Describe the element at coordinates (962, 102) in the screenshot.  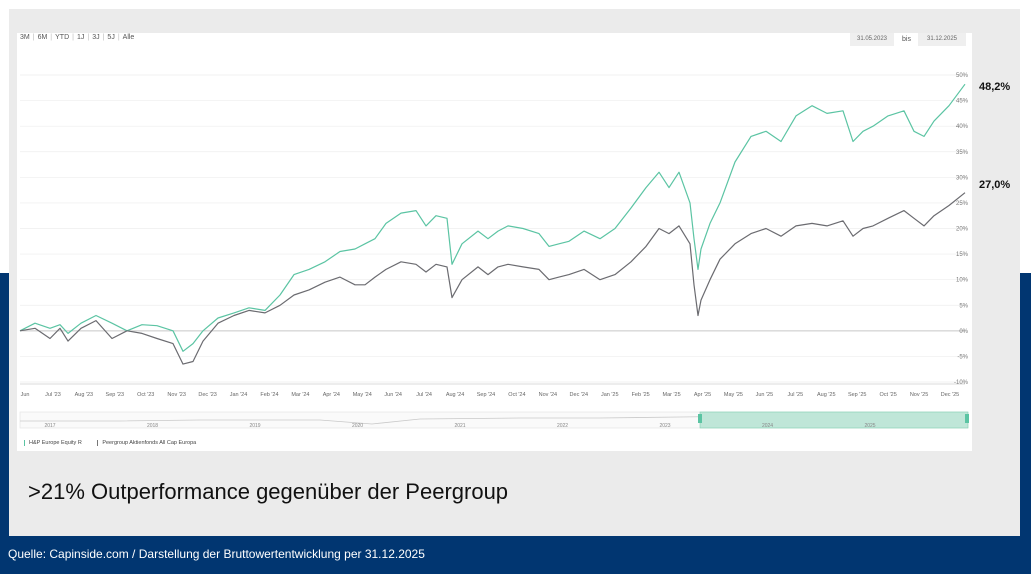
I see `y-tick-label: 45%` at that location.